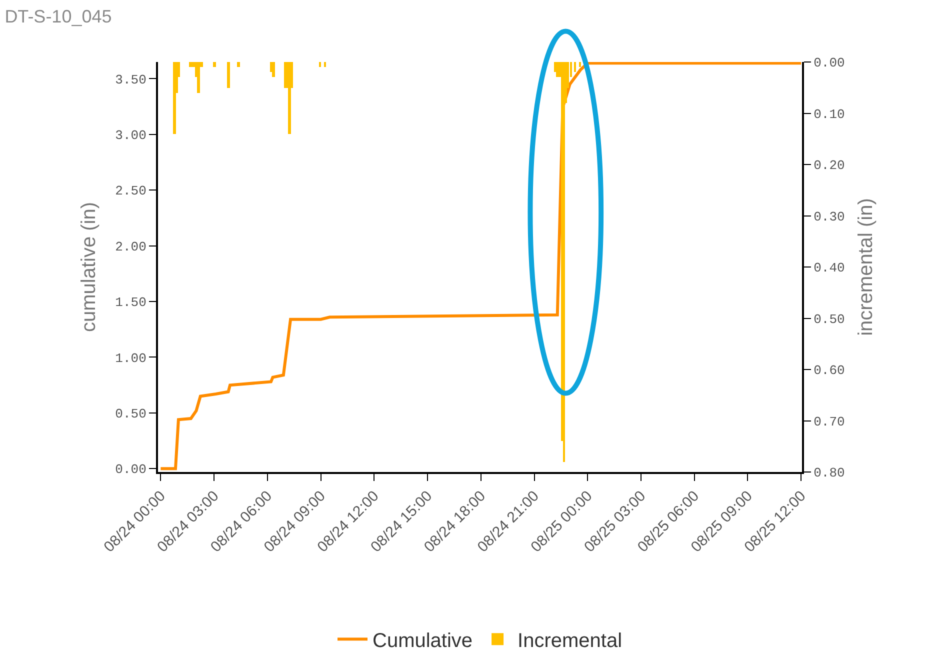 This screenshot has width=940, height=670. Describe the element at coordinates (130, 470) in the screenshot. I see `y-tick-label: 0.00` at that location.